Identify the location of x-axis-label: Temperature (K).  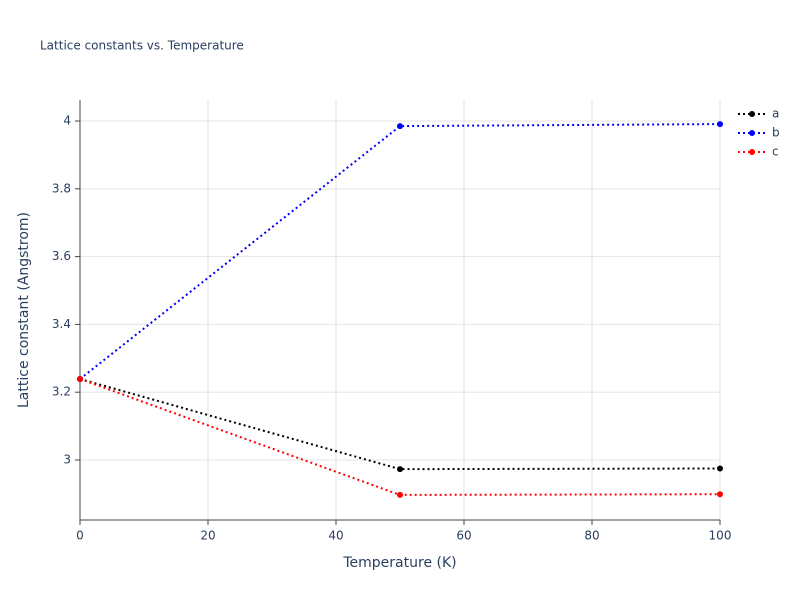
(399, 563).